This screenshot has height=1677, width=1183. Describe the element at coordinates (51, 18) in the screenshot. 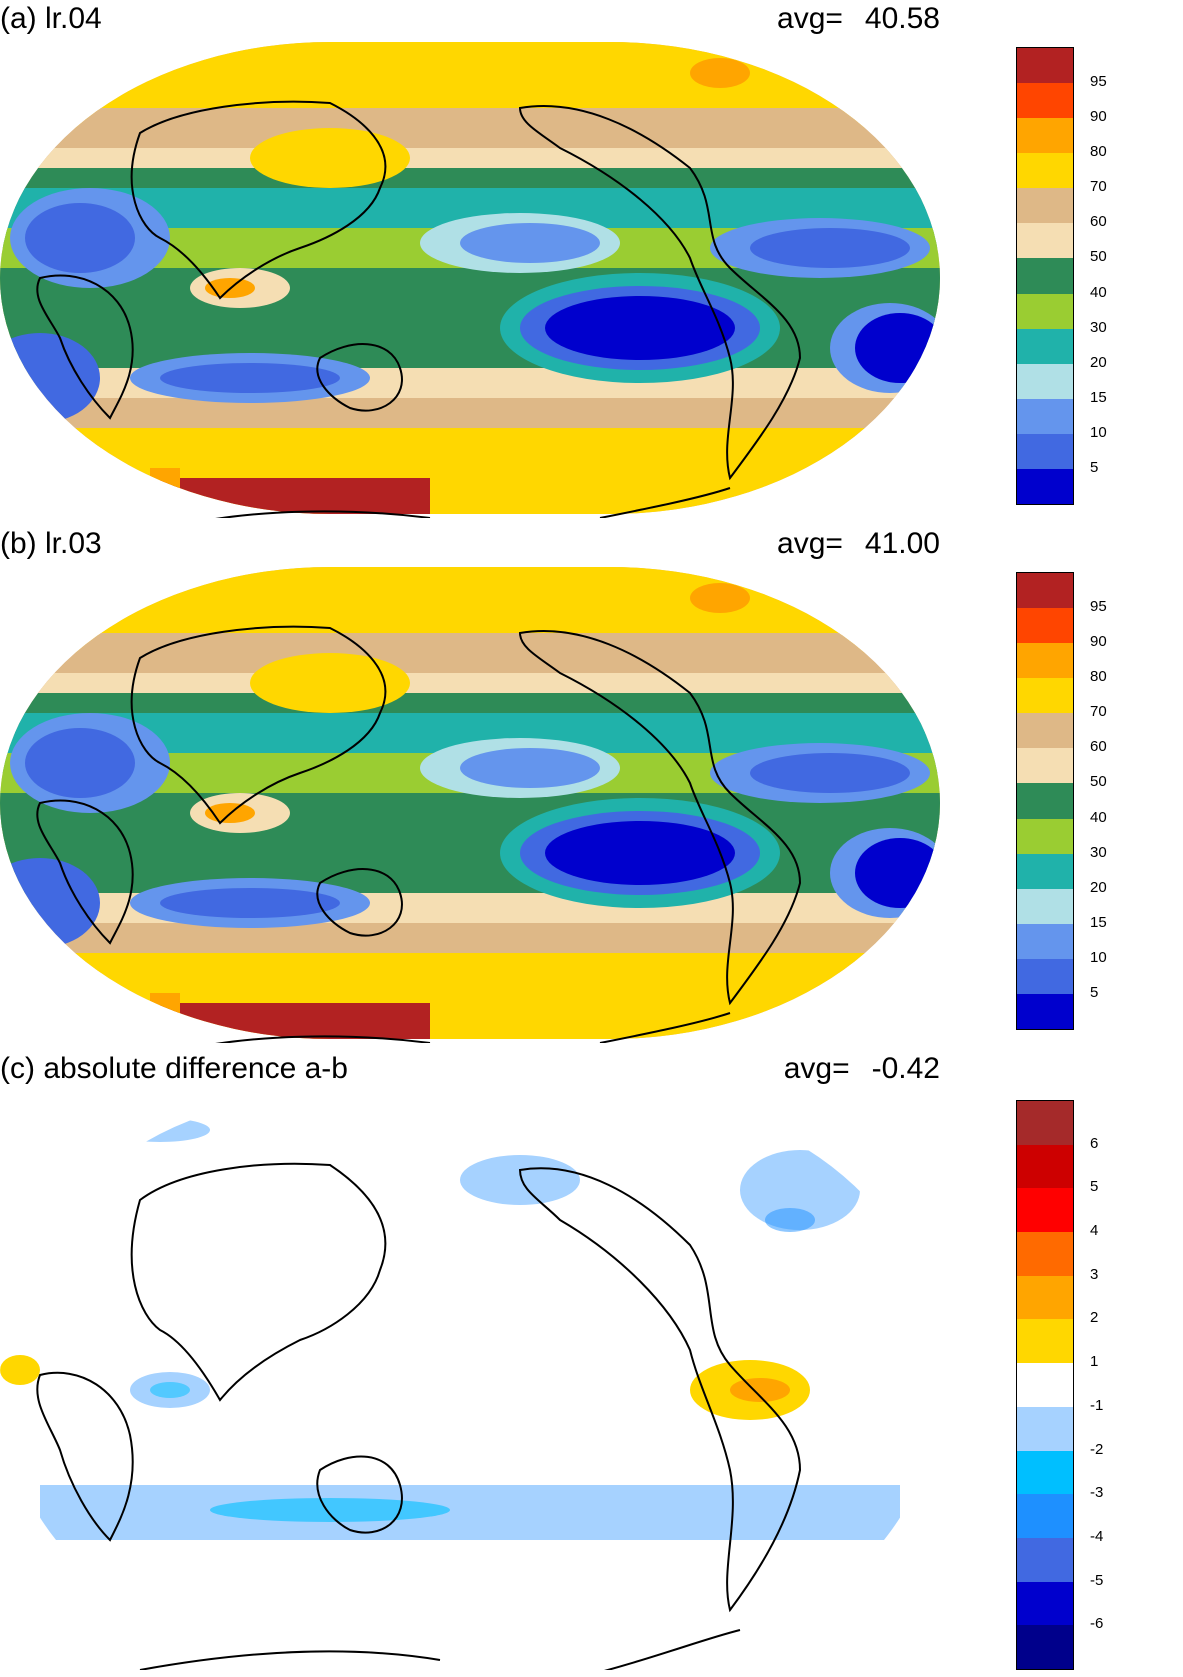

I see `panel-a-title: (a) lr.04` at that location.